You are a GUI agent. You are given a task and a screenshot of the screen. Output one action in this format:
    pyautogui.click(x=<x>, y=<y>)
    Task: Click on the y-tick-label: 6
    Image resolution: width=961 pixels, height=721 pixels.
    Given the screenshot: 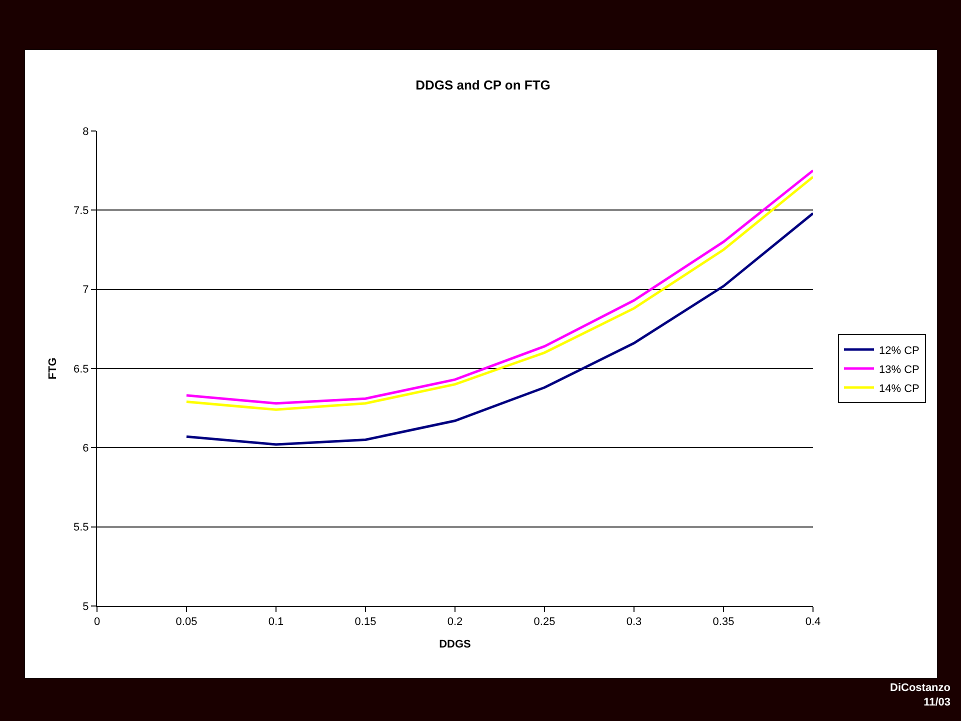 What is the action you would take?
    pyautogui.click(x=85, y=448)
    